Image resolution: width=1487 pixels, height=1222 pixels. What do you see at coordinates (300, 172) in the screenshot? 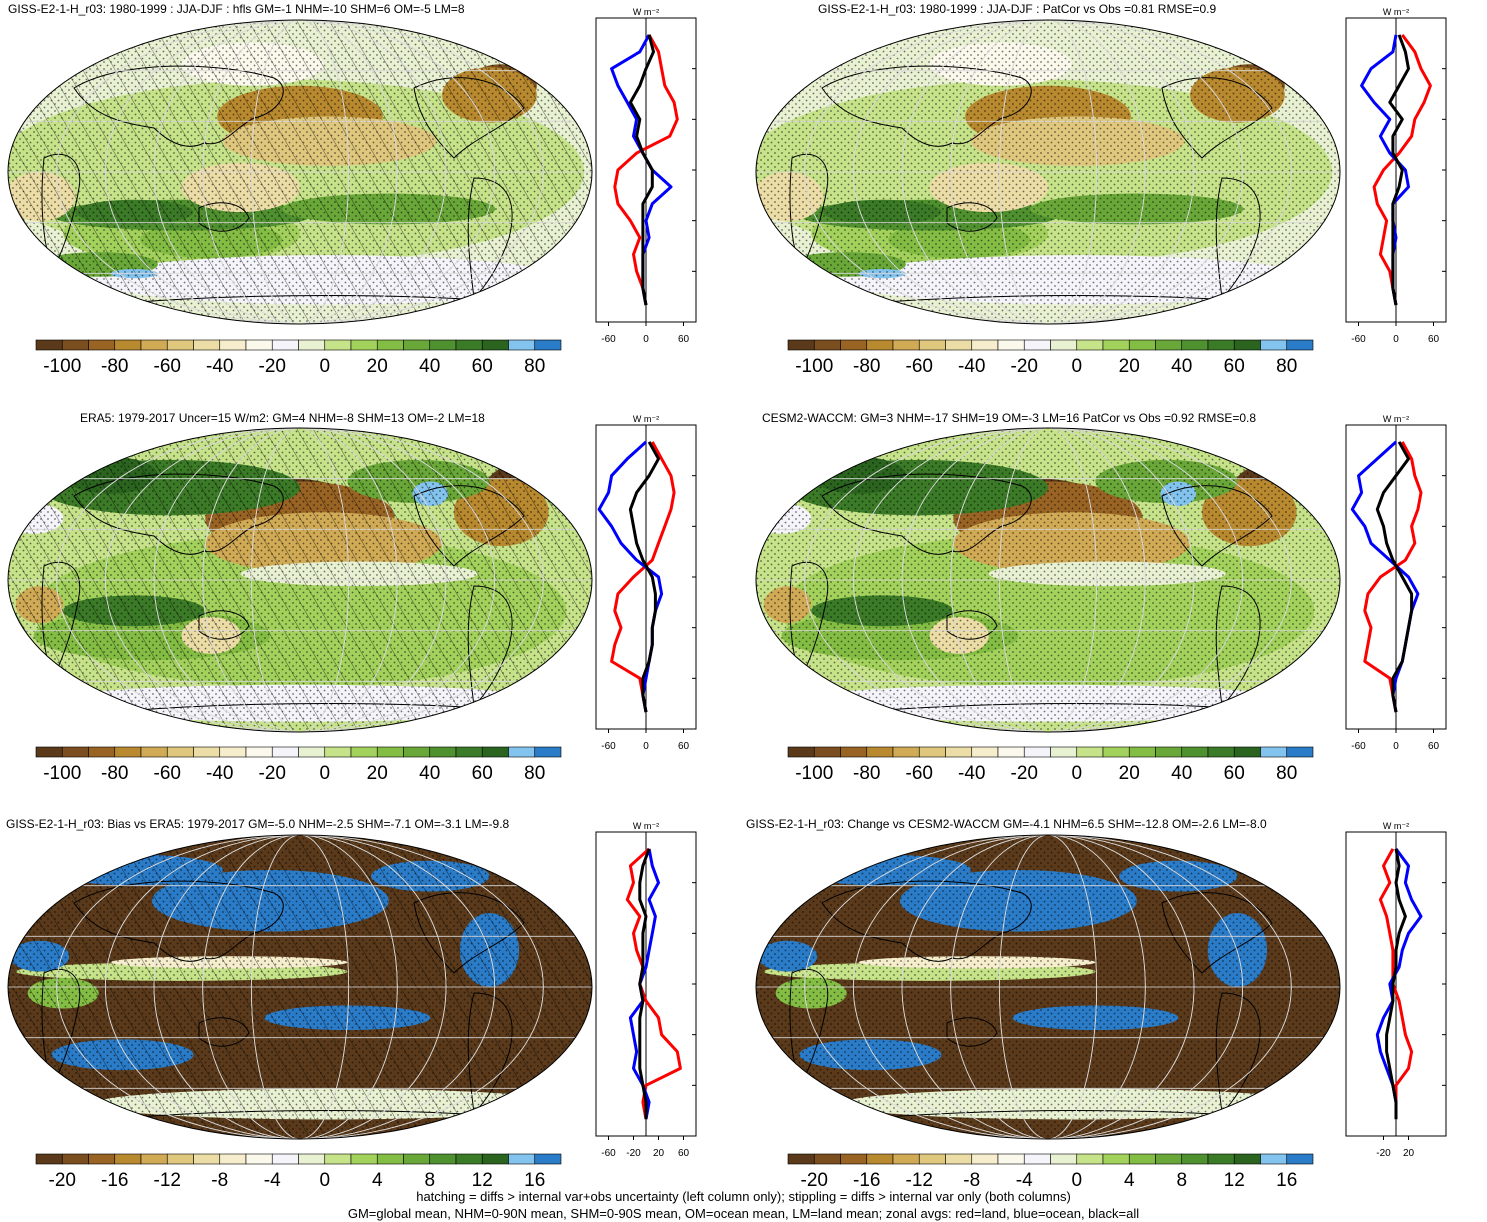
I see `map-field` at bounding box center [300, 172].